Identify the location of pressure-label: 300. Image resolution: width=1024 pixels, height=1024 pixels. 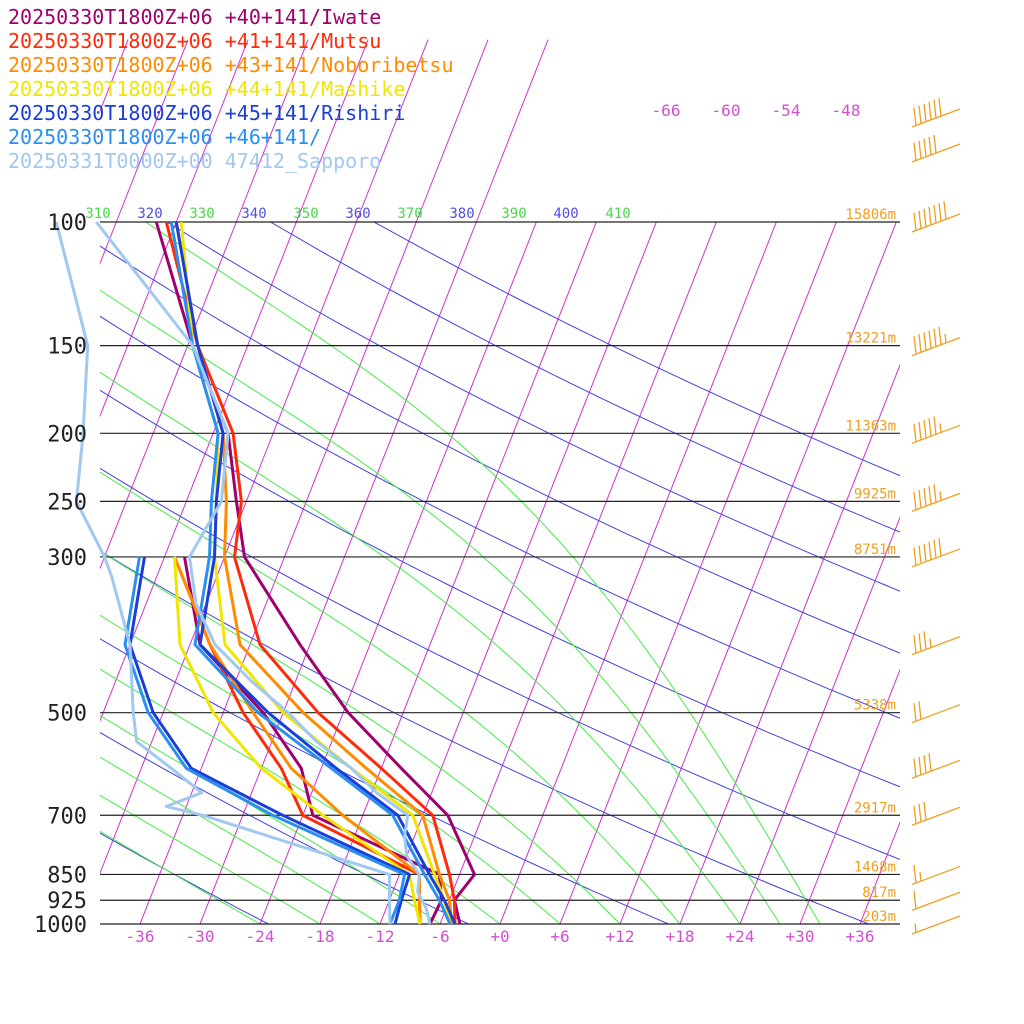
(67, 558).